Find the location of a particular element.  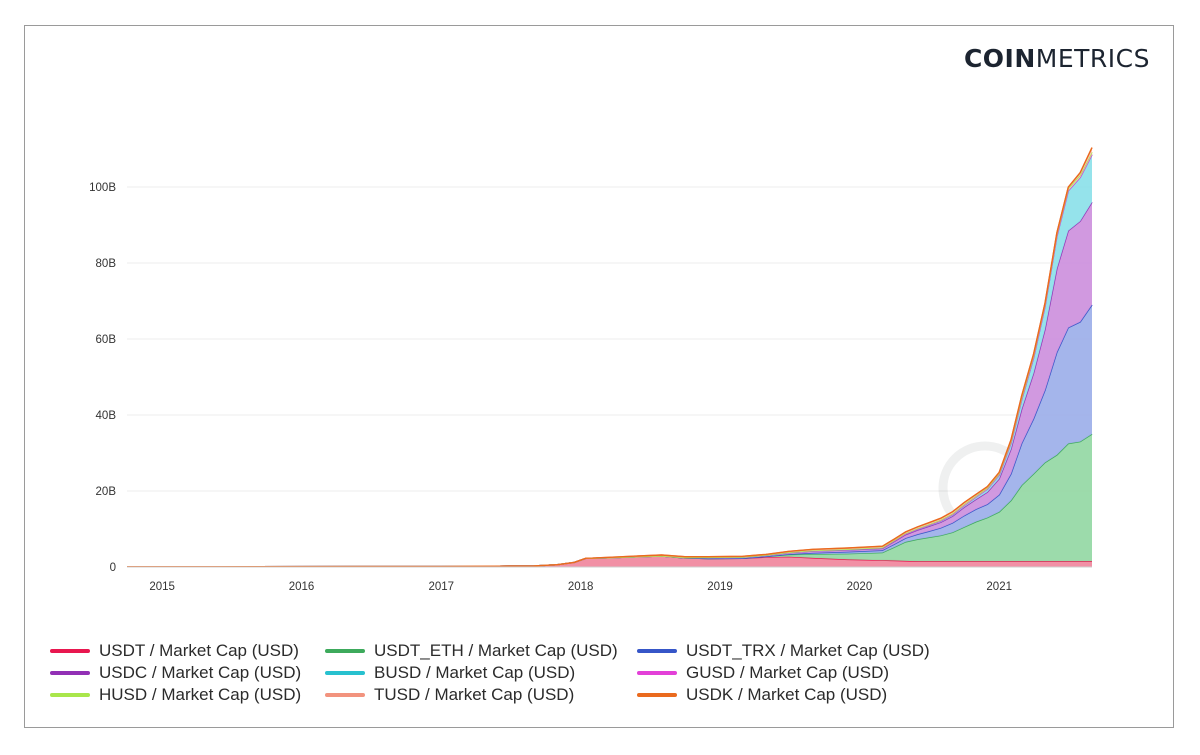

x-tick-label: 2018 is located at coordinates (581, 587).